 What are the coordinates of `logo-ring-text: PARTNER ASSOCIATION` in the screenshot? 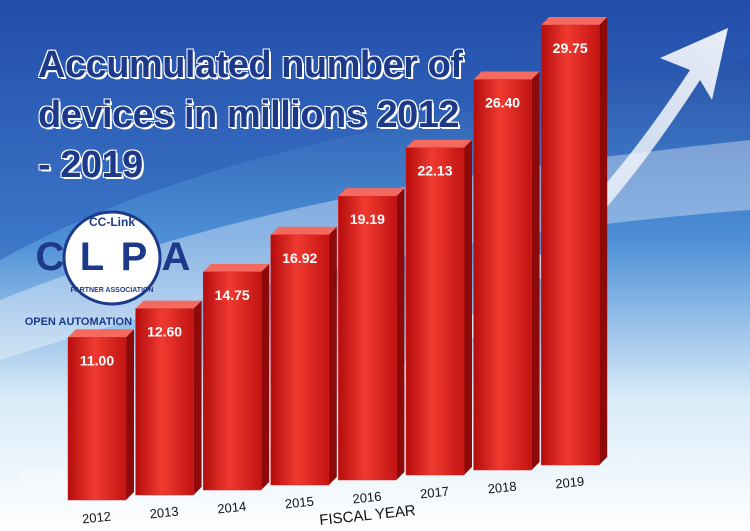 It's located at (111, 290).